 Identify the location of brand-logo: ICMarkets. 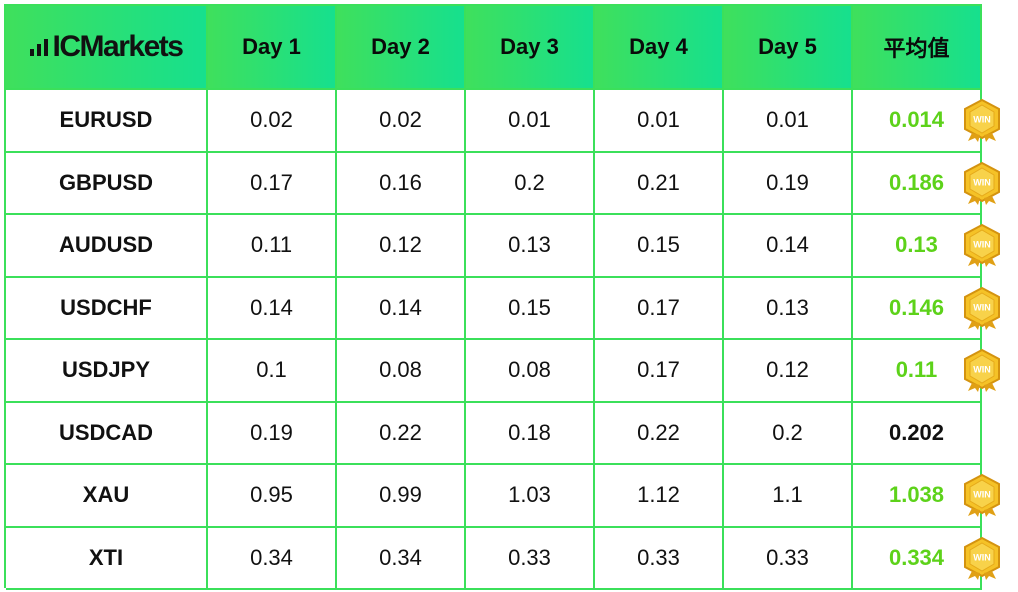
(107, 48).